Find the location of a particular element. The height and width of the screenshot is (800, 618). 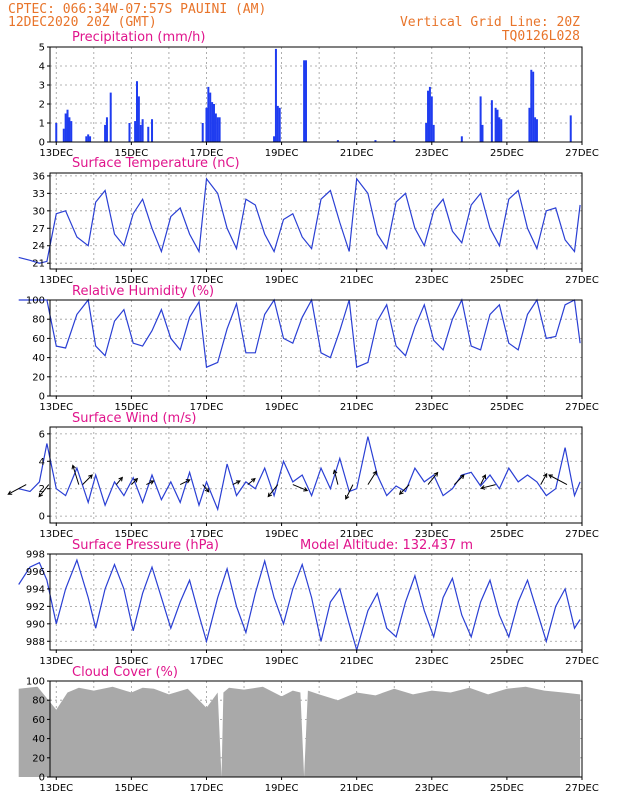

y-tick-label: 30 is located at coordinates (38, 211).